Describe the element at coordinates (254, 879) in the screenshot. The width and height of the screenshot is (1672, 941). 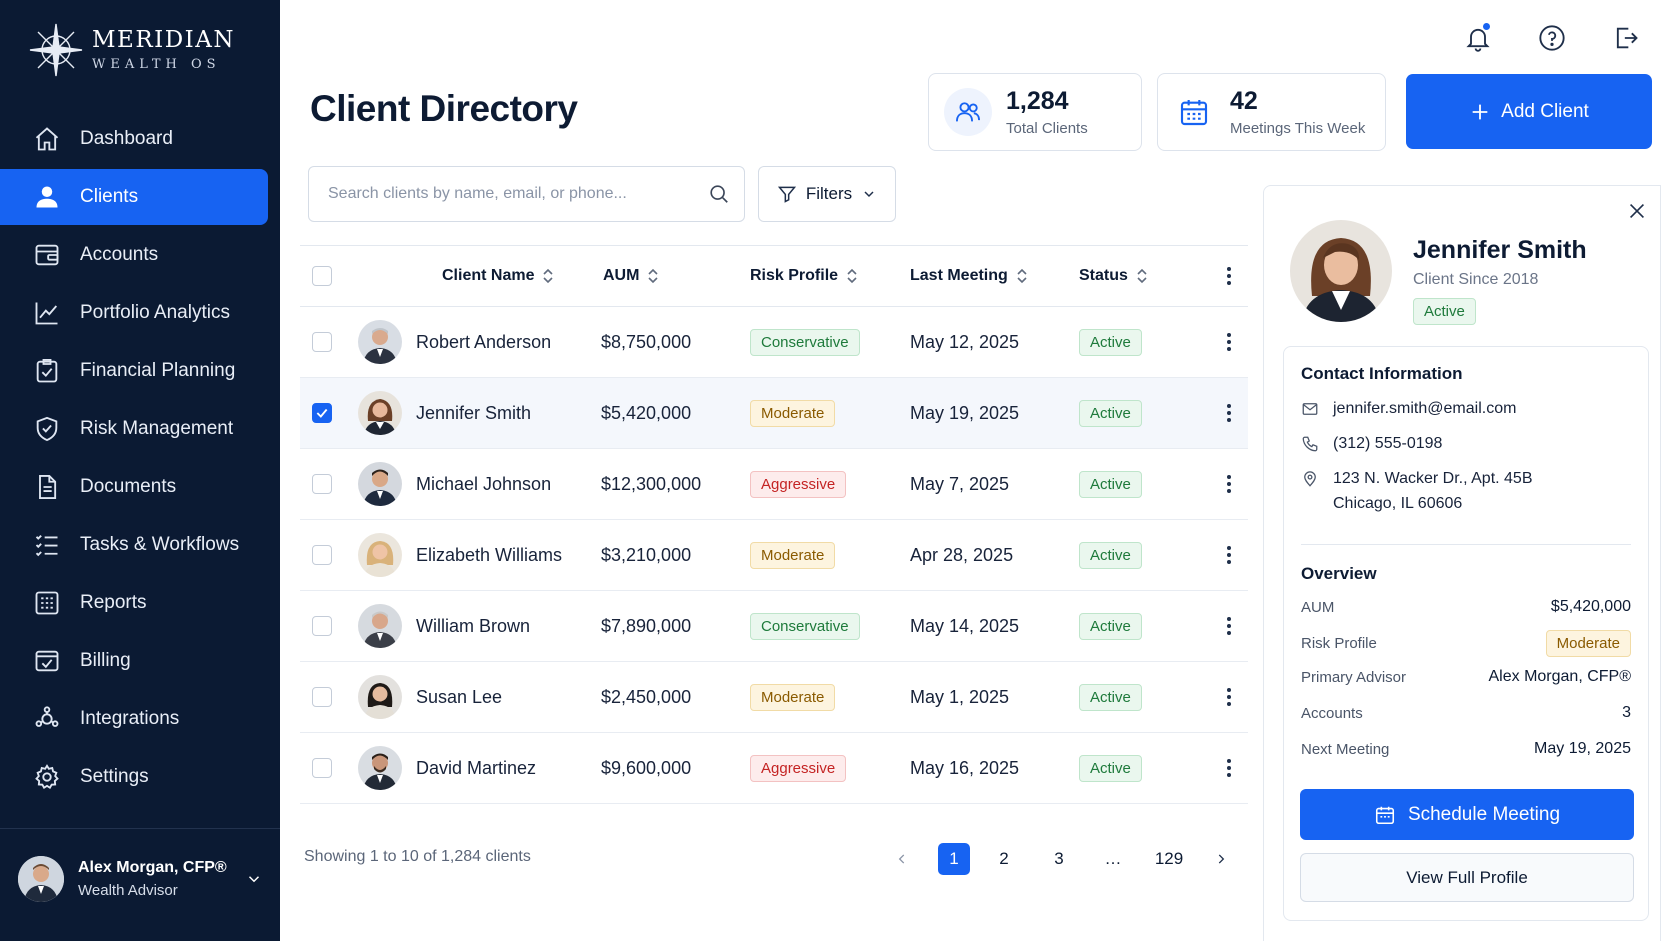
I see `chevron-down-icon` at that location.